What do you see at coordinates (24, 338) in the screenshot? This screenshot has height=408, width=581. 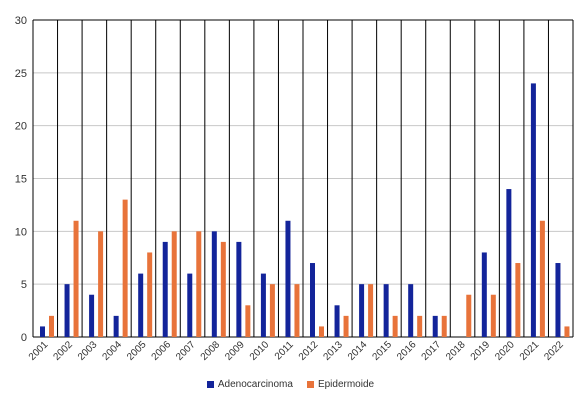 I see `y-tick-label: 0` at bounding box center [24, 338].